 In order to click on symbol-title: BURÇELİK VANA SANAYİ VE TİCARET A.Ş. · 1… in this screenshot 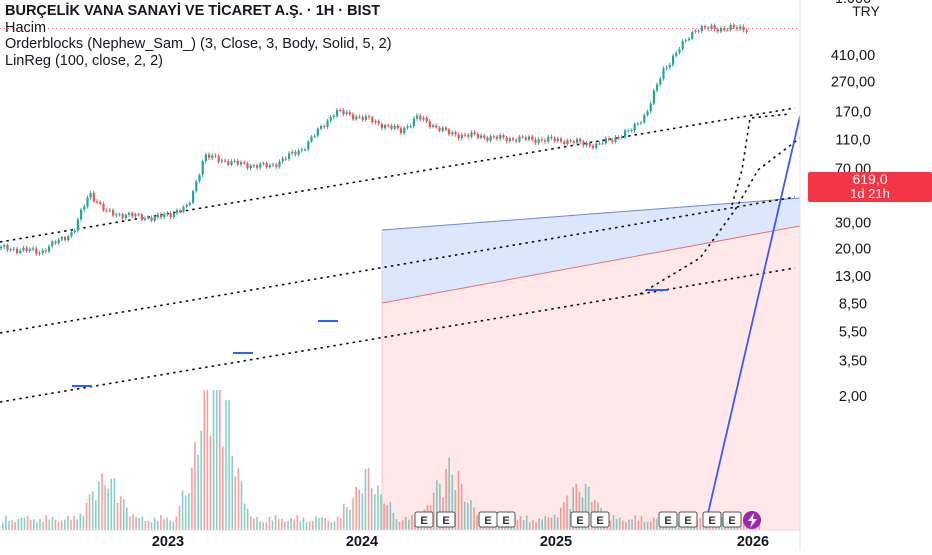, I will do `click(193, 11)`.